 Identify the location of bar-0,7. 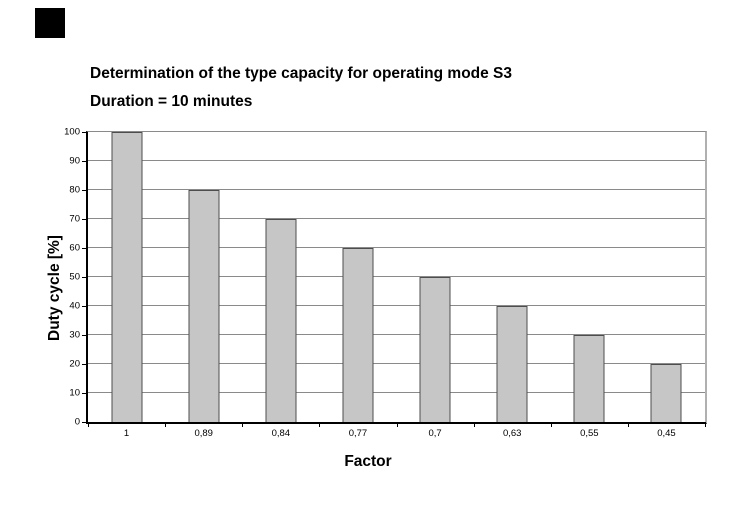
(435, 349).